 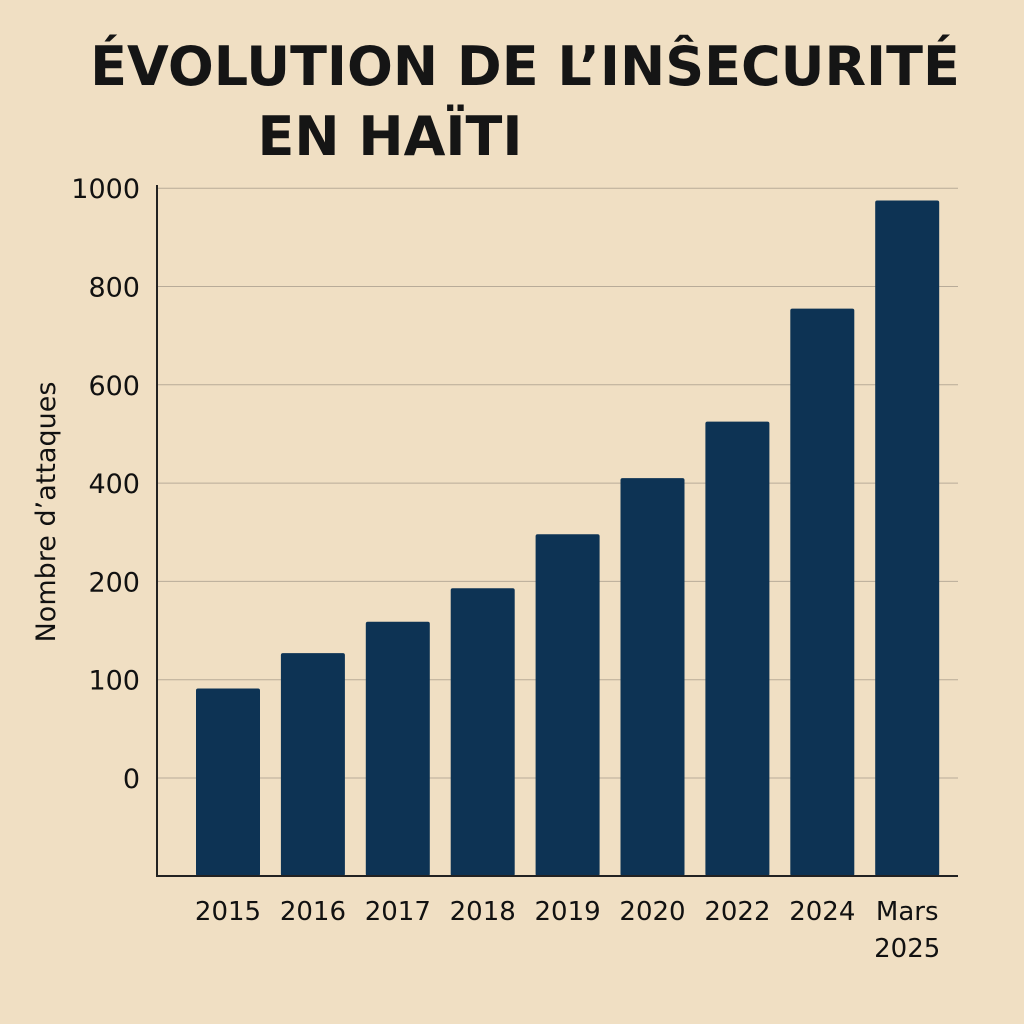 I want to click on chart-title-line-2: EN HAÏTI, so click(x=390, y=136).